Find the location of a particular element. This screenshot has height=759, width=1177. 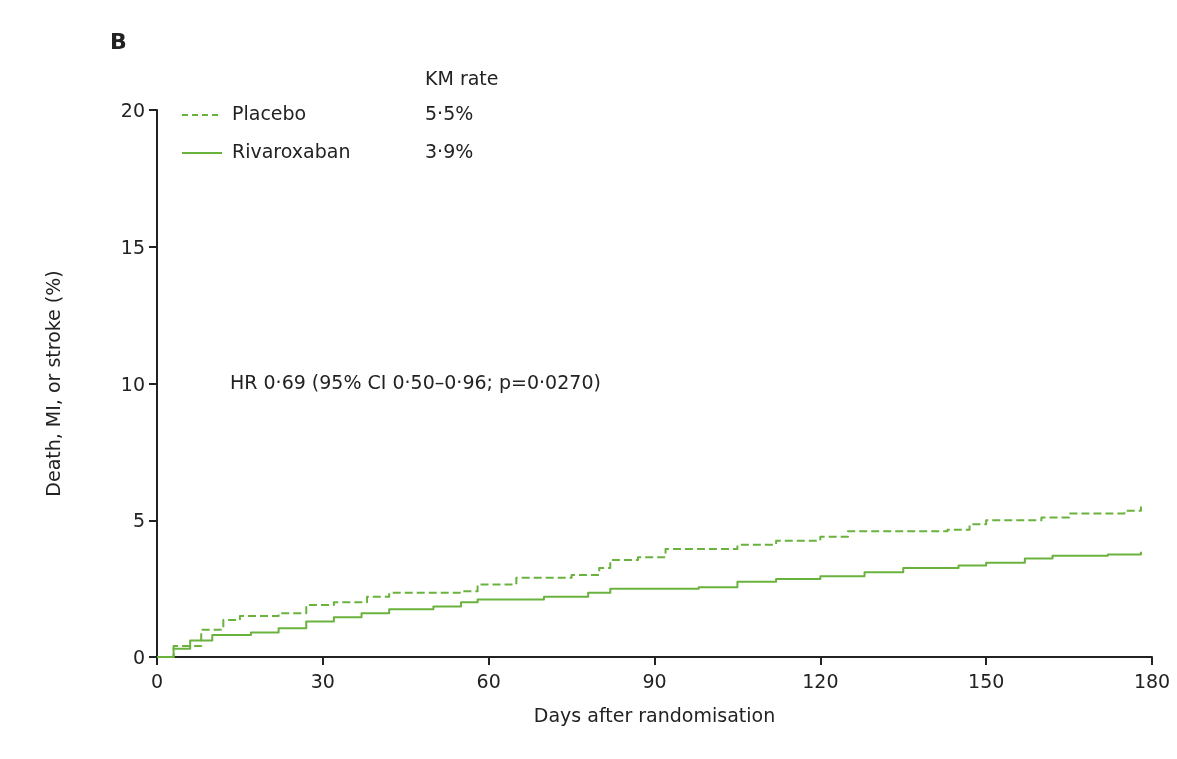

annotation: 5·5% is located at coordinates (449, 112).